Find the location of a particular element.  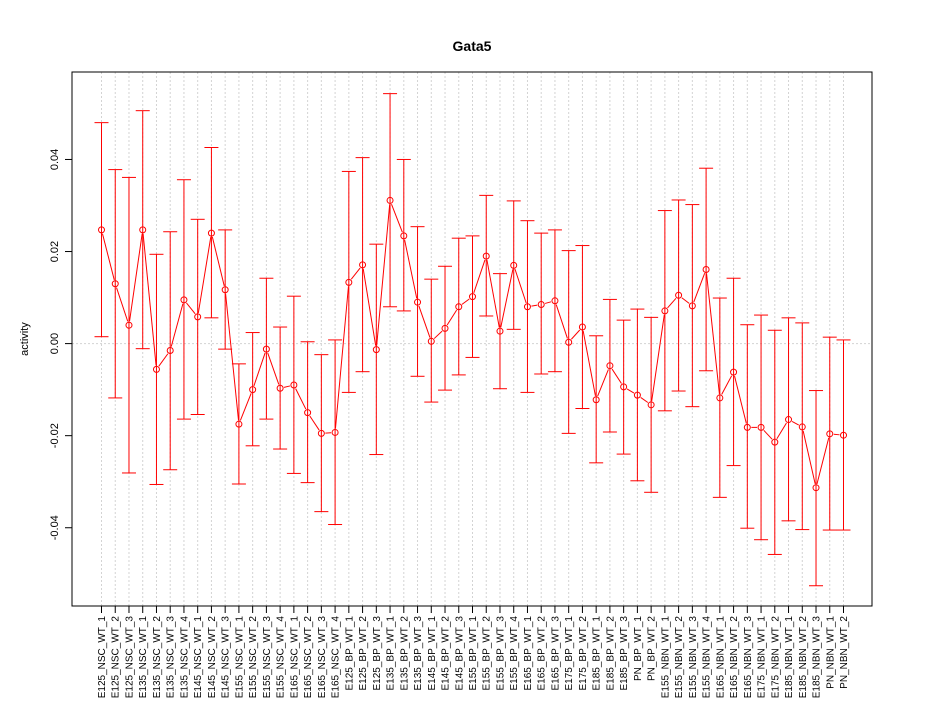

x-tick-label: E175_NBN_WT_2 is located at coordinates (775, 657).